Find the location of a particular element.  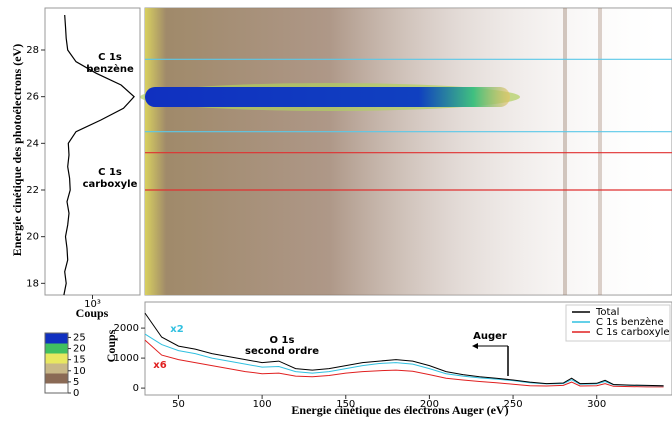

annotation: x6 is located at coordinates (159, 365).